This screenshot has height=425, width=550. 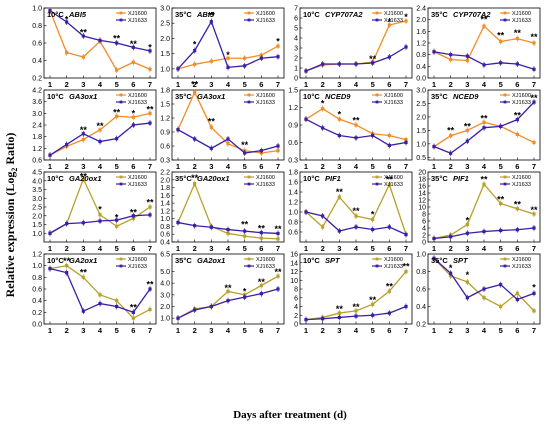 What do you see at coordinates (293, 193) in the screenshot?
I see `y-tick-label: 1.4` at bounding box center [293, 193].